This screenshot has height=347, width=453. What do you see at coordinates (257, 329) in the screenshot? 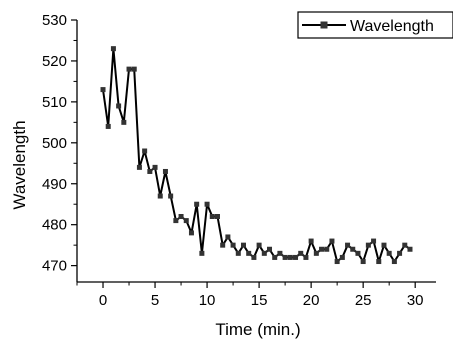
I see `x-axis-title: Time (min.)` at bounding box center [257, 329].